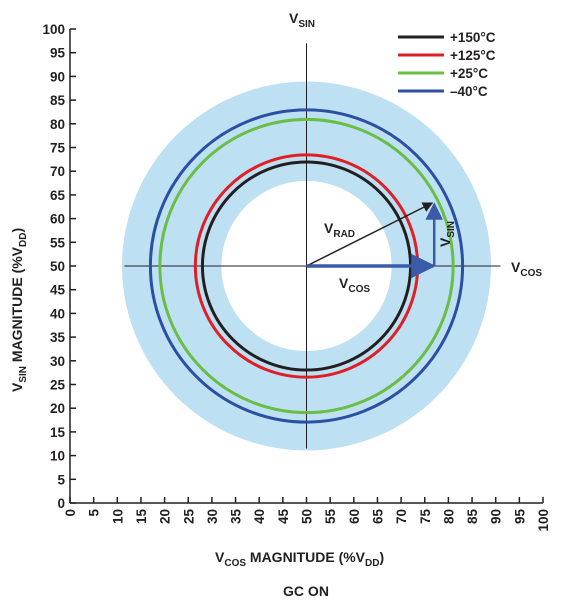 The width and height of the screenshot is (564, 605). What do you see at coordinates (57, 76) in the screenshot?
I see `y-tick-label-18: 90` at bounding box center [57, 76].